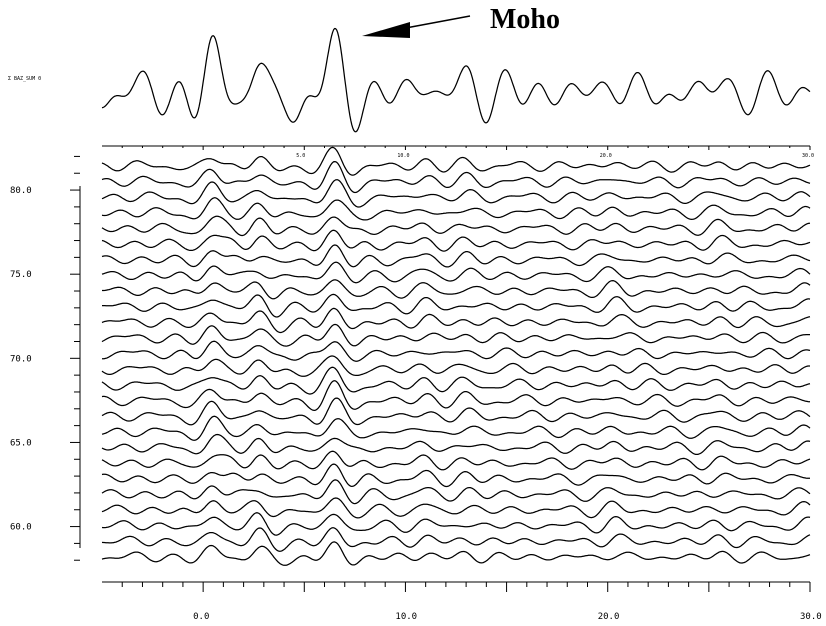 The height and width of the screenshot is (626, 826). Describe the element at coordinates (21, 191) in the screenshot. I see `y-axis-tick-label: 80.0` at that location.